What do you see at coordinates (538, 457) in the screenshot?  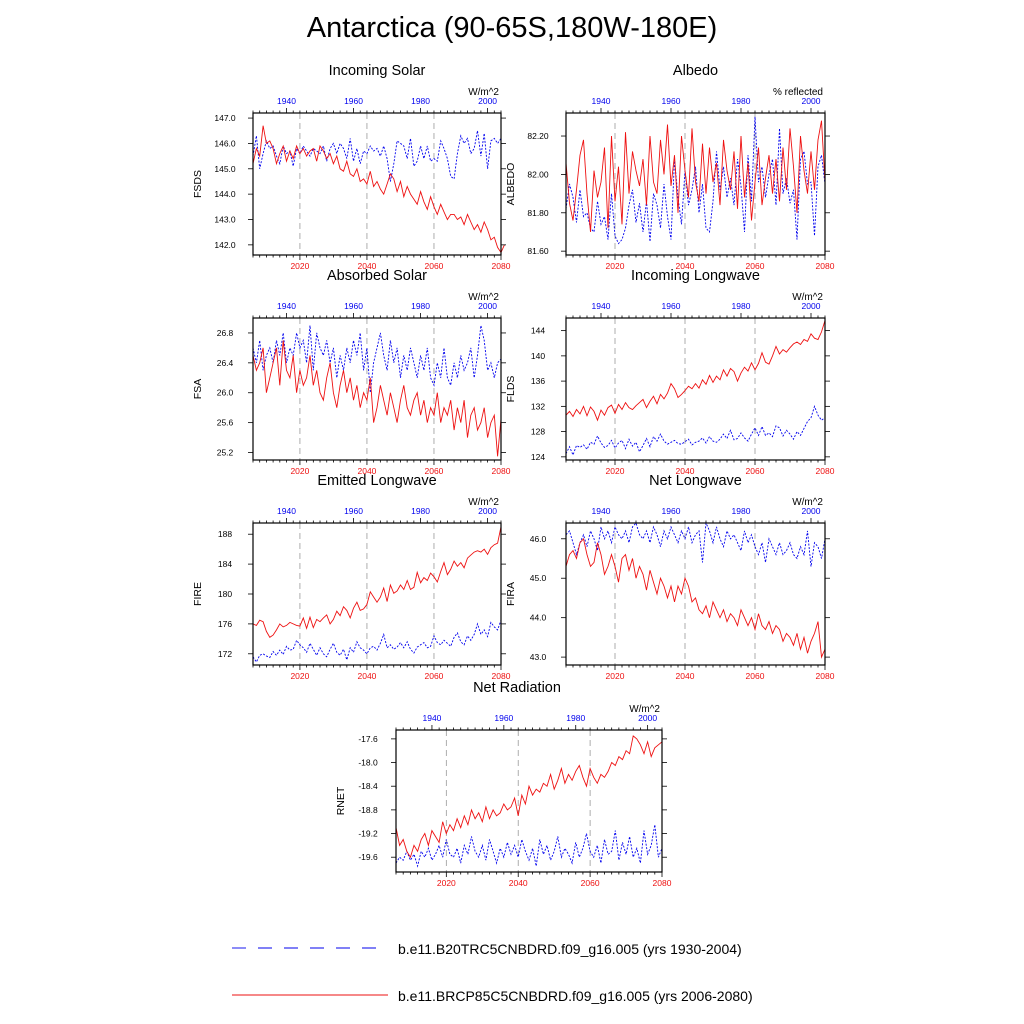 I see `y-tick-label: 124` at bounding box center [538, 457].